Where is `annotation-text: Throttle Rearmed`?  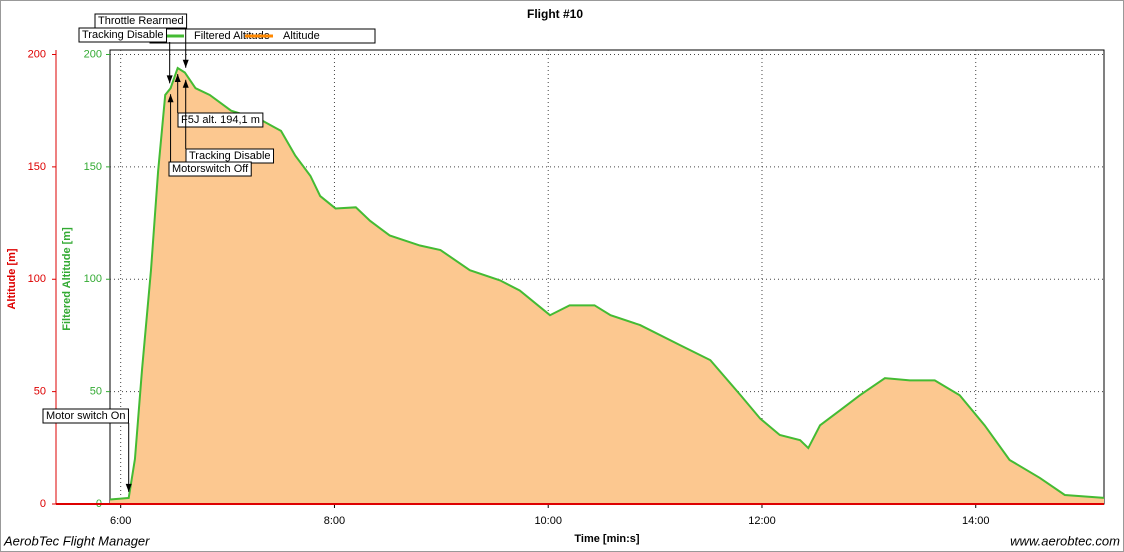
annotation-text: Throttle Rearmed is located at coordinates (141, 21).